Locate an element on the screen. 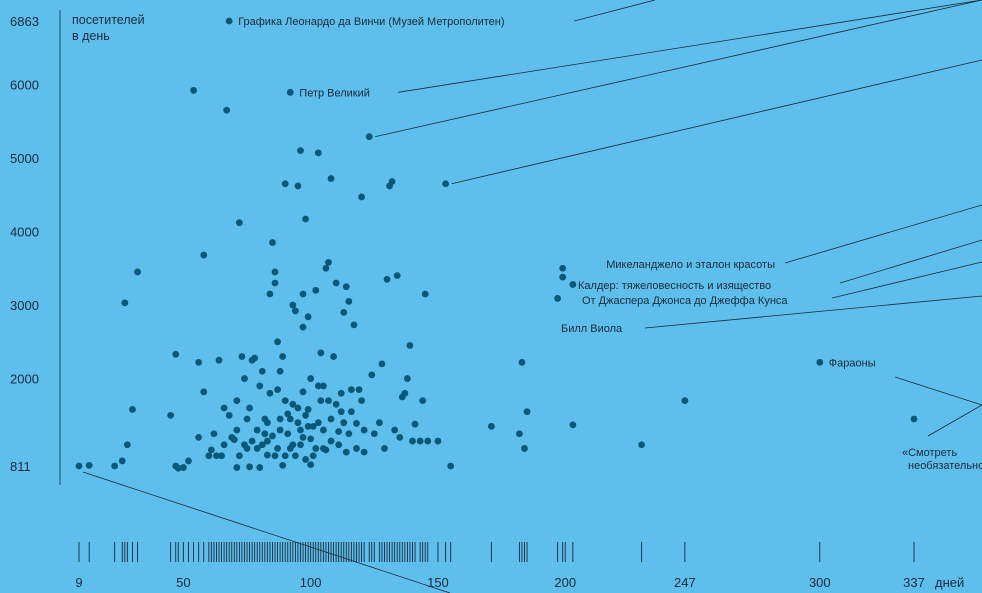 The width and height of the screenshot is (982, 593). x-tick-label: 9 is located at coordinates (78, 582).